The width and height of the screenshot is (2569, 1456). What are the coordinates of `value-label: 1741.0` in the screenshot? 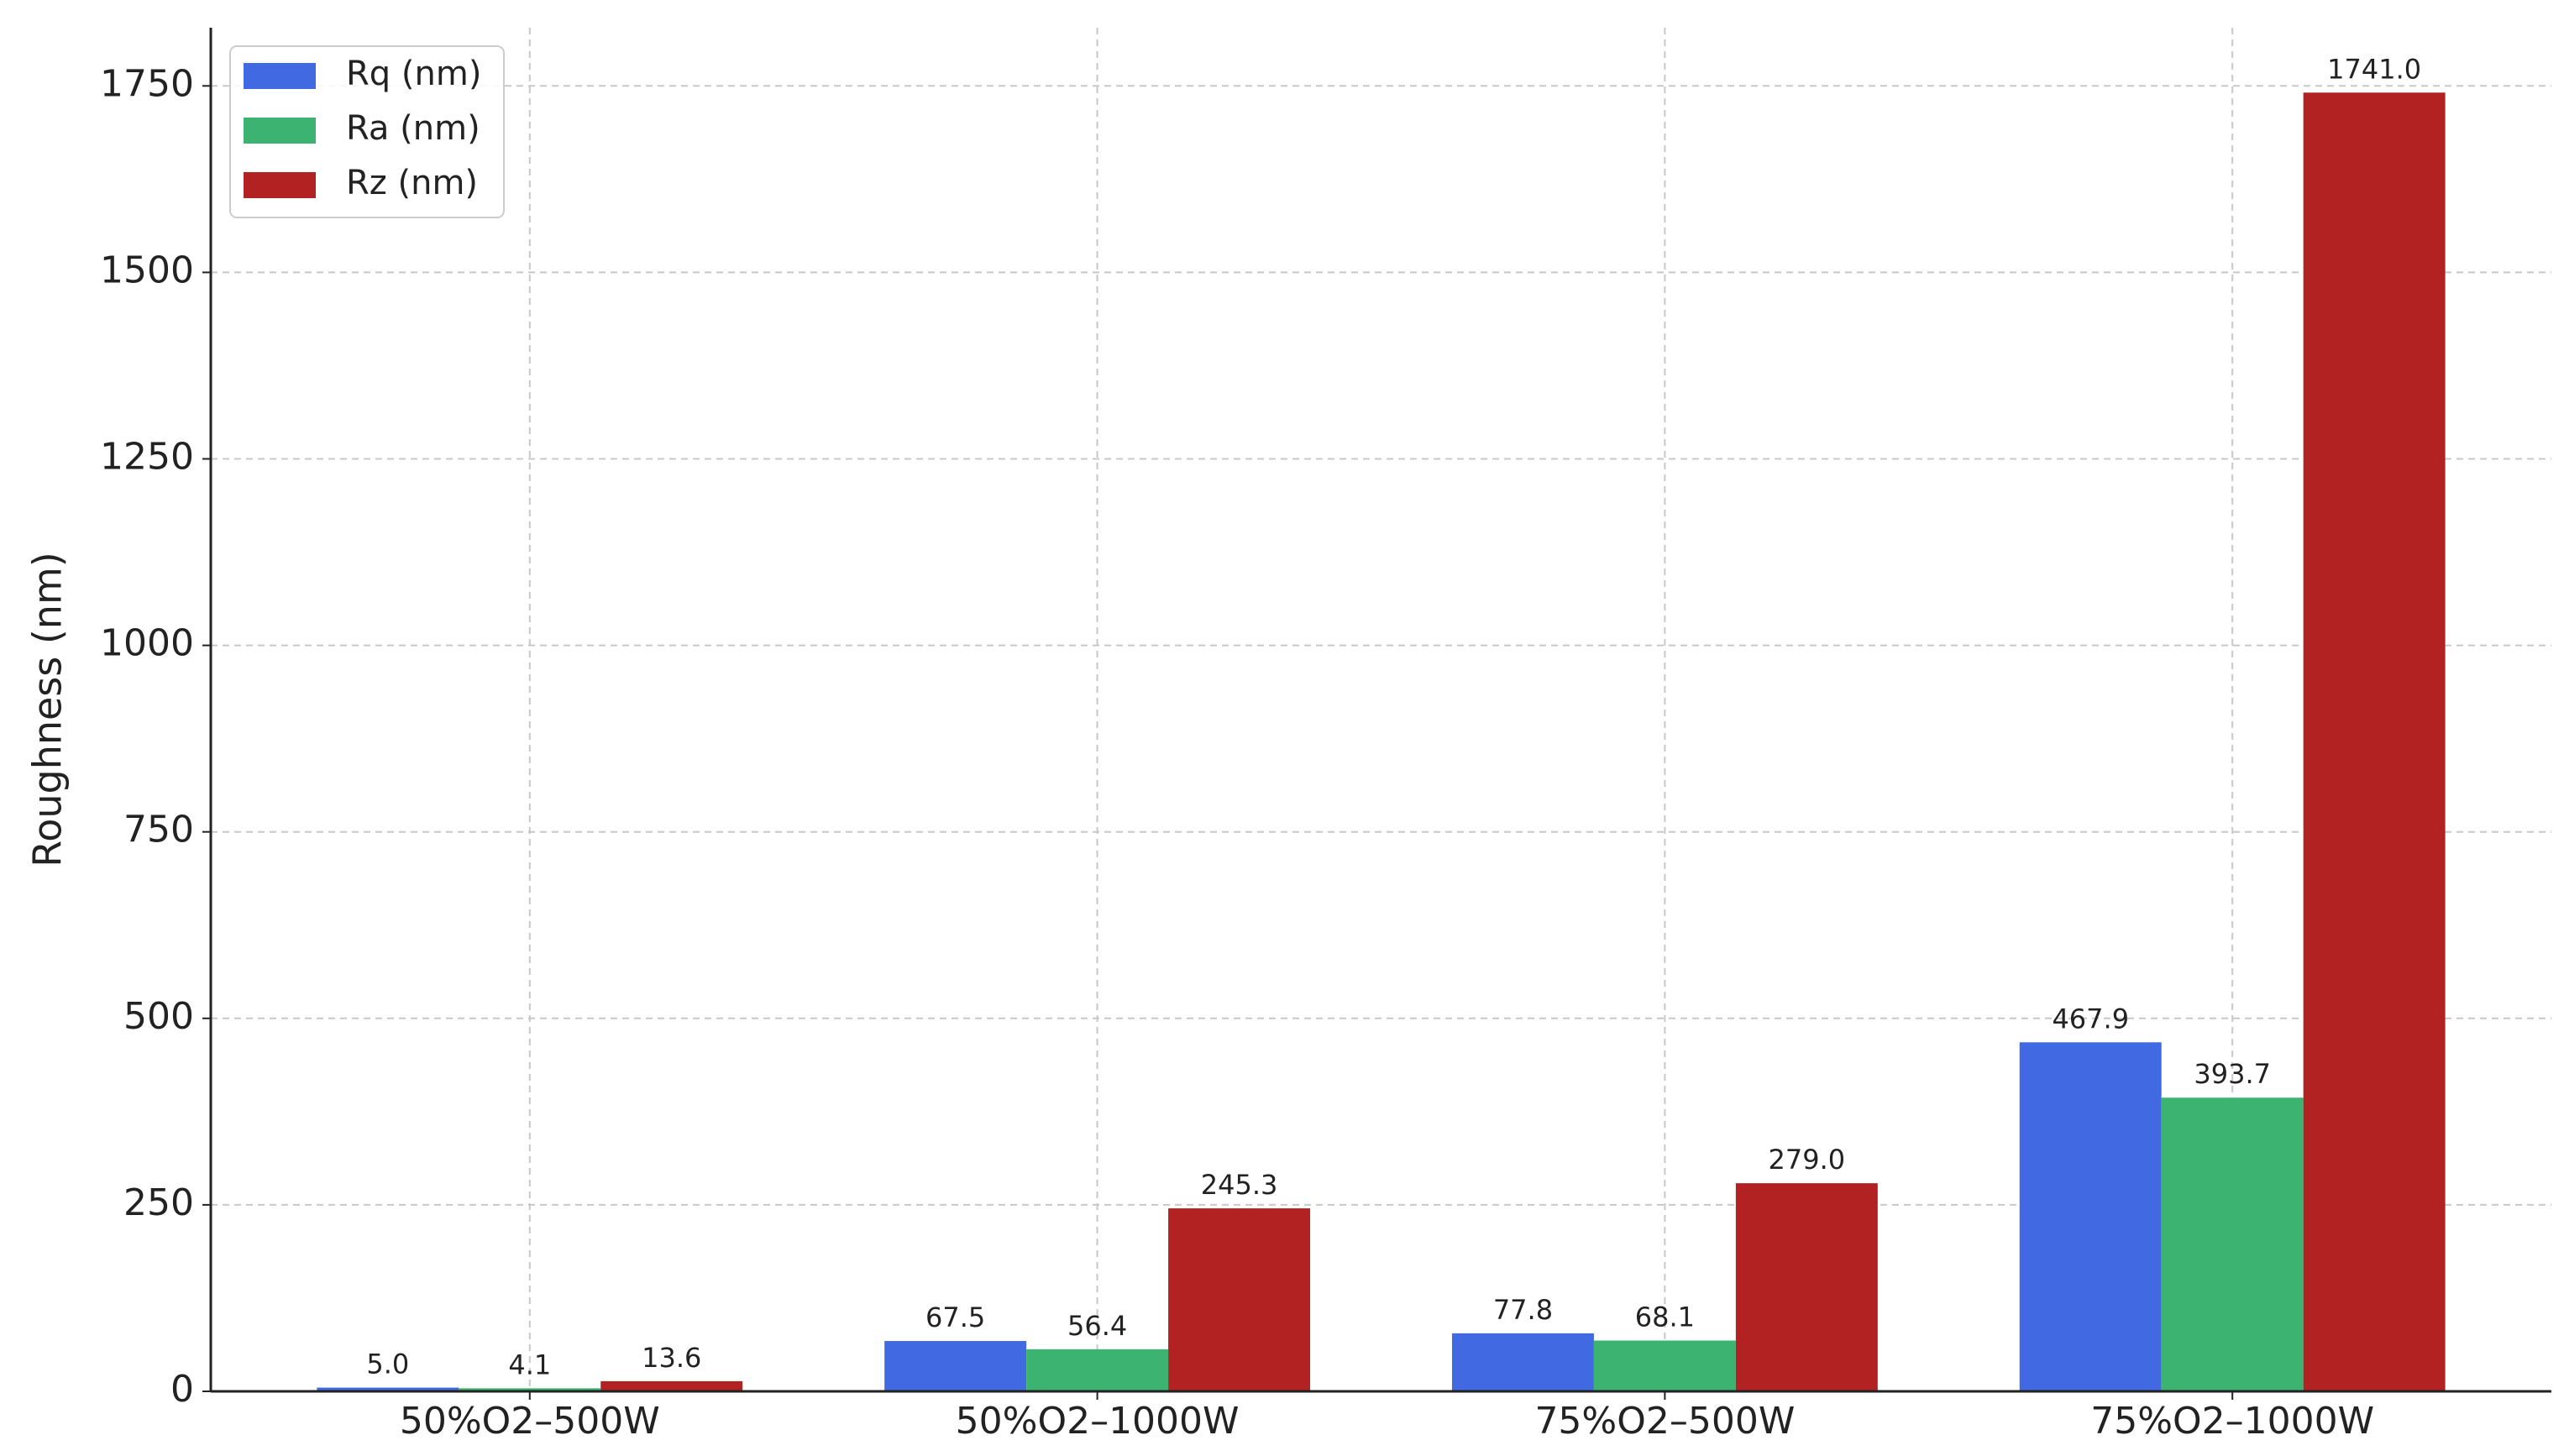 It's located at (2374, 69).